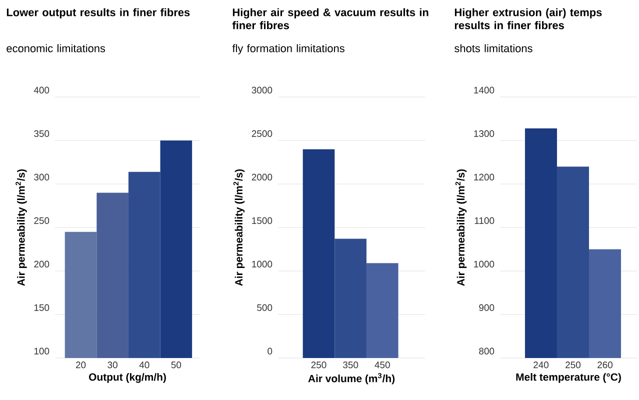 The height and width of the screenshot is (400, 639). What do you see at coordinates (484, 133) in the screenshot?
I see `y-tick-label: 1300` at bounding box center [484, 133].